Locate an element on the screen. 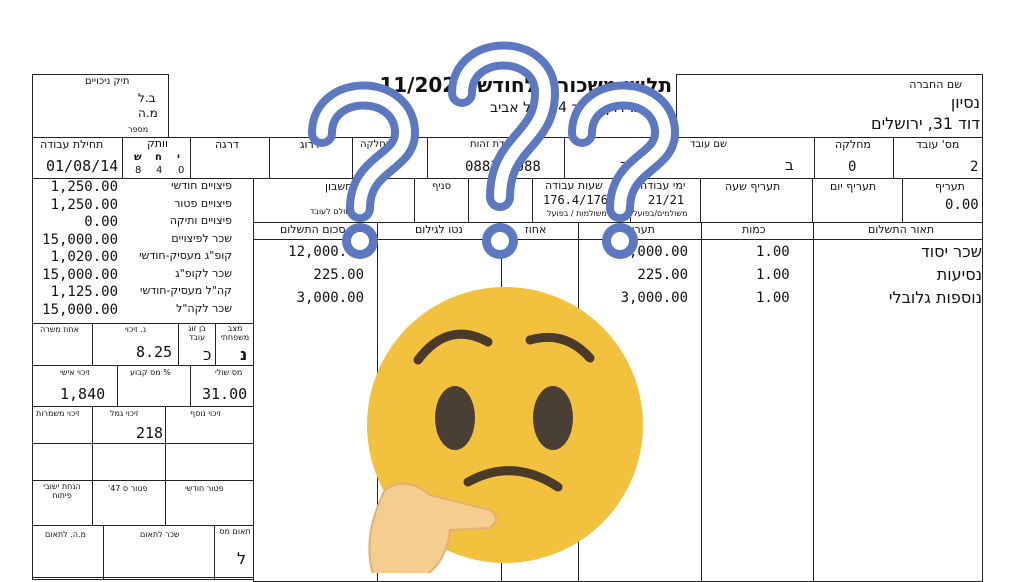 The height and width of the screenshot is (582, 1022). hours-sub: משולמות / בפועל is located at coordinates (577, 213).